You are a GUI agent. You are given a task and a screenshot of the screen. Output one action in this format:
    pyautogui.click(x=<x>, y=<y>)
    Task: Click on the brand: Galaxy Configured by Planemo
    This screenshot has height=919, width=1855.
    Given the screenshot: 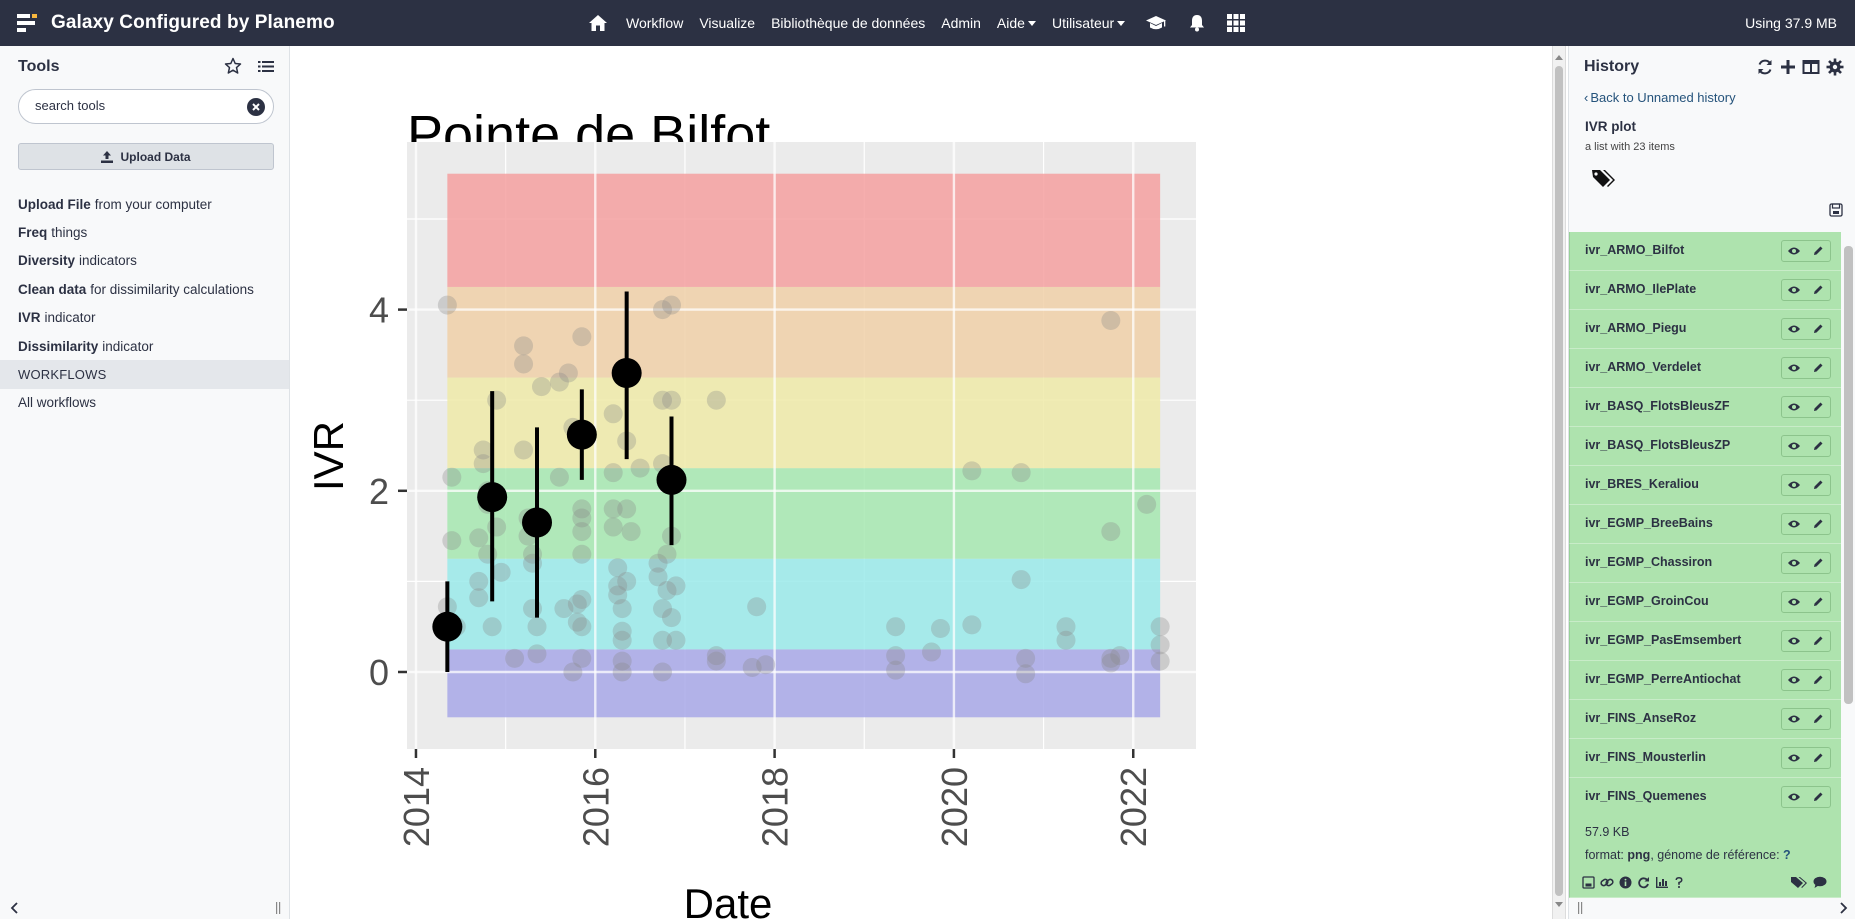 What is the action you would take?
    pyautogui.click(x=176, y=23)
    